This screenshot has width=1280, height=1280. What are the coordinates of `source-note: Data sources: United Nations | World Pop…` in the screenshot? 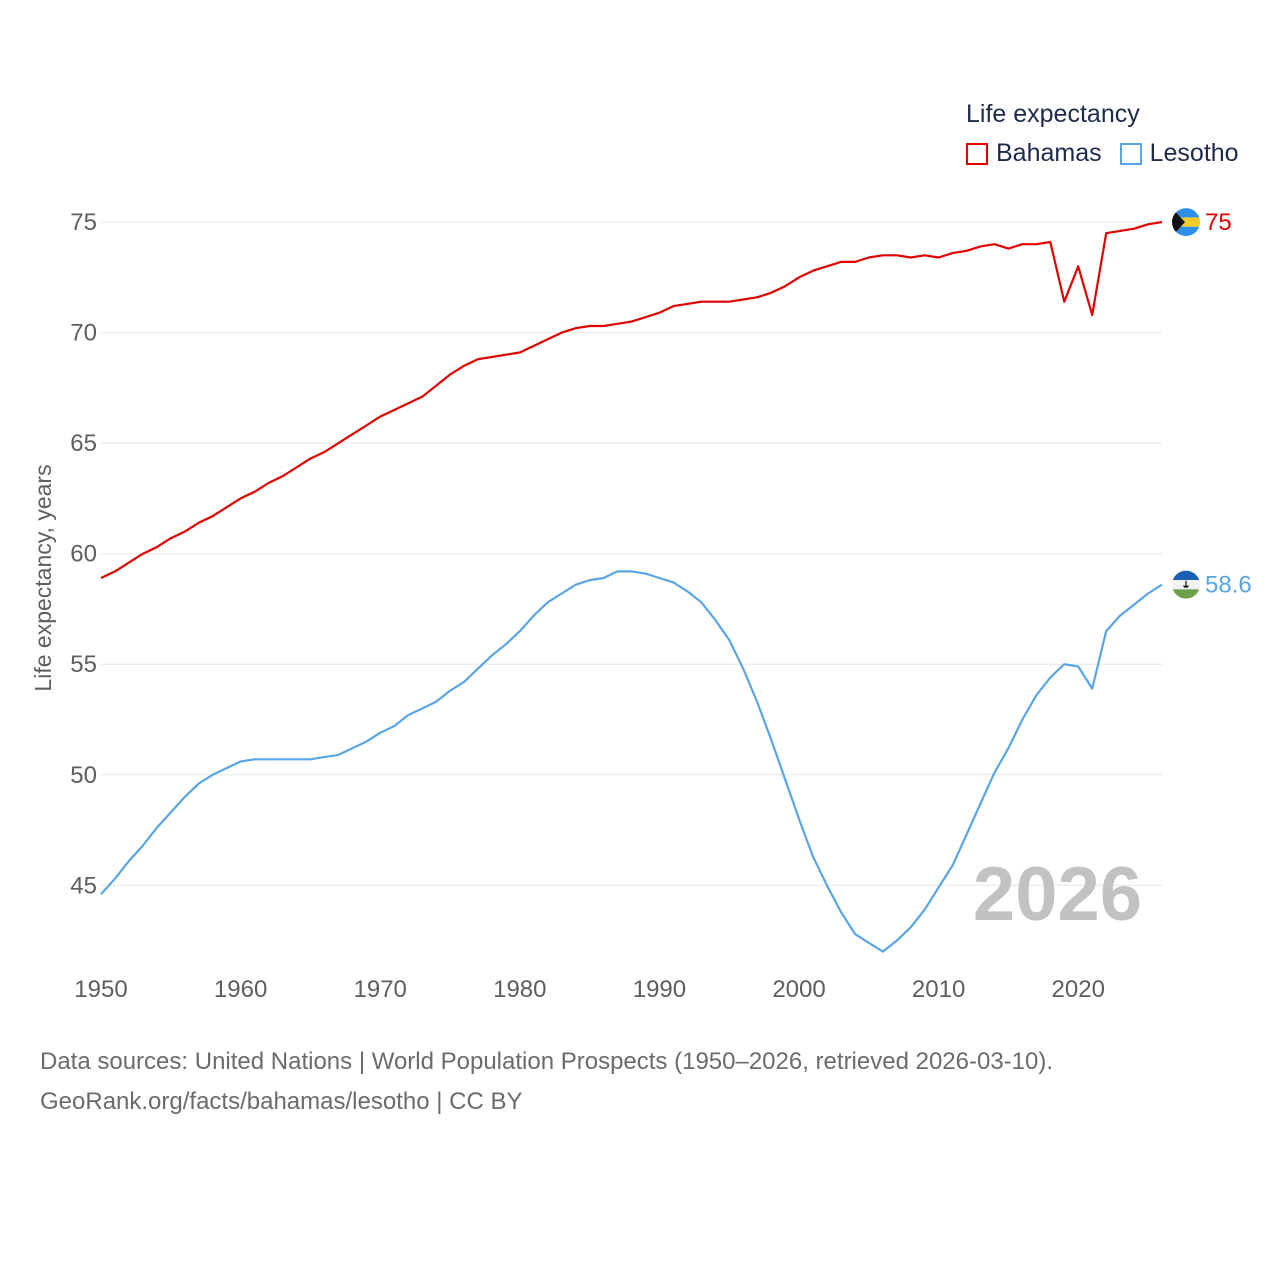 It's located at (546, 1082).